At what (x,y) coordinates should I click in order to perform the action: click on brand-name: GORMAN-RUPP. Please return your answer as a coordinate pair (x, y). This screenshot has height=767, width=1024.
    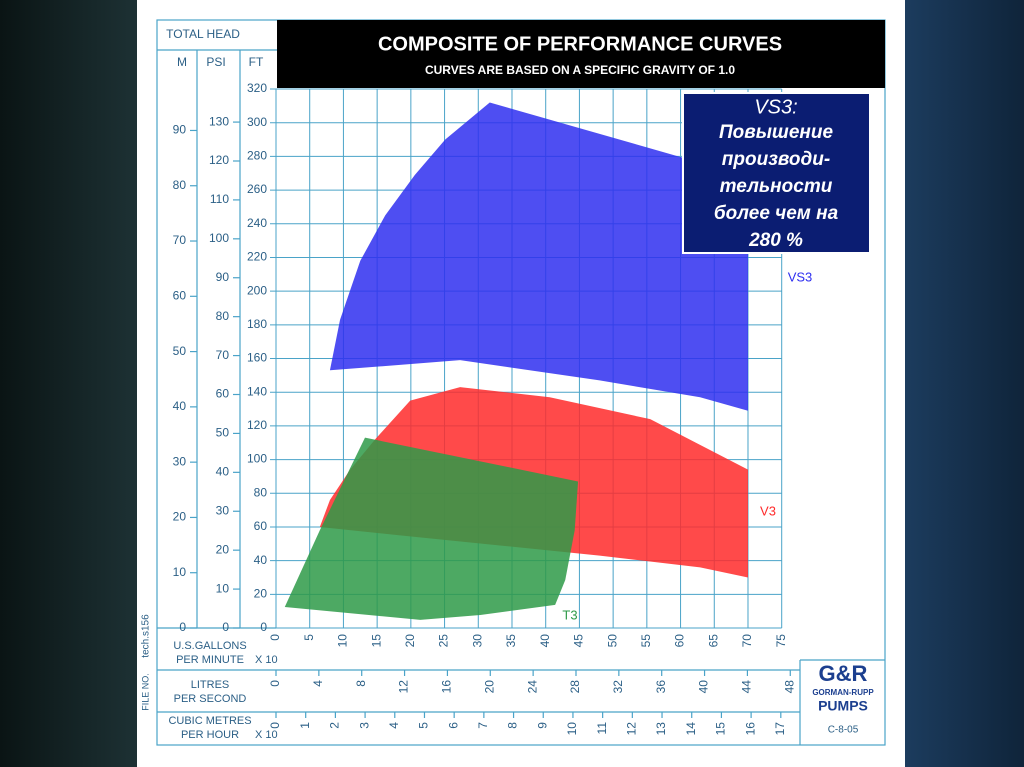
    Looking at the image, I should click on (843, 692).